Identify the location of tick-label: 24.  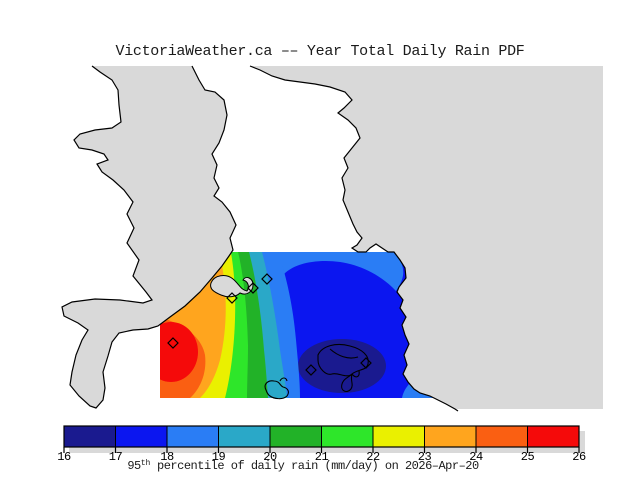
(476, 457).